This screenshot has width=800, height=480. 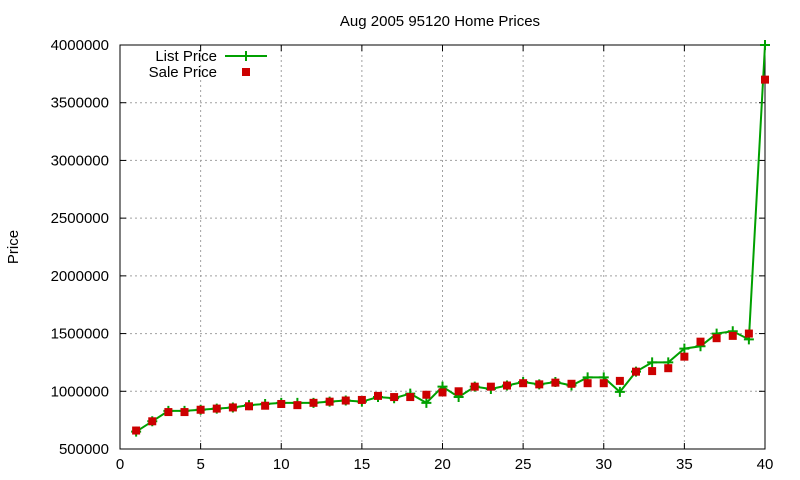 I want to click on y-tick-label: 3500000, so click(x=80, y=103).